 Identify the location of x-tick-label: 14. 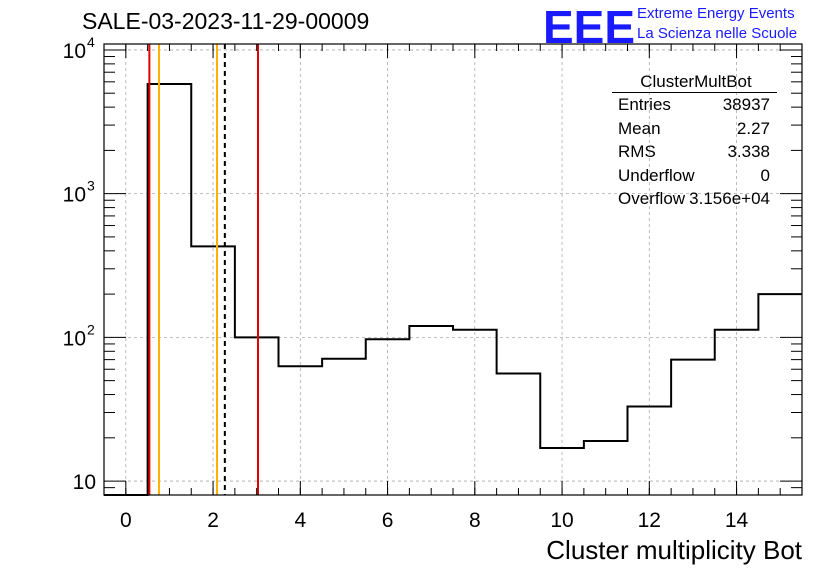
(737, 520).